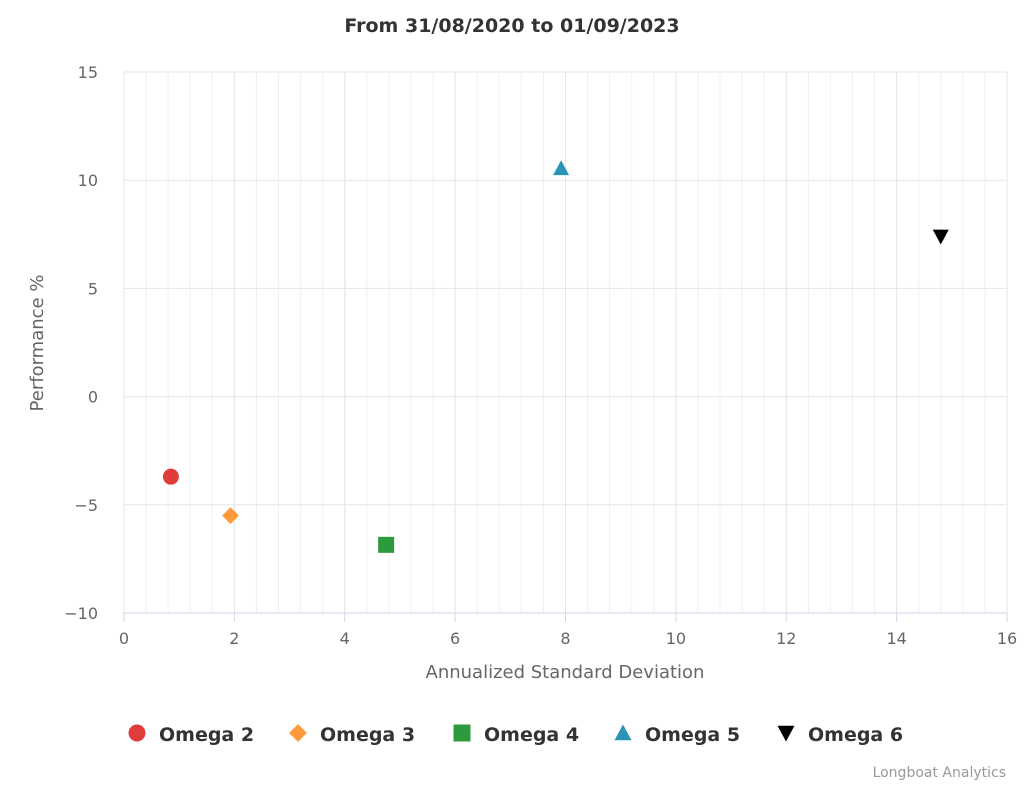 The width and height of the screenshot is (1024, 785). I want to click on y-tick-label: 15, so click(88, 72).